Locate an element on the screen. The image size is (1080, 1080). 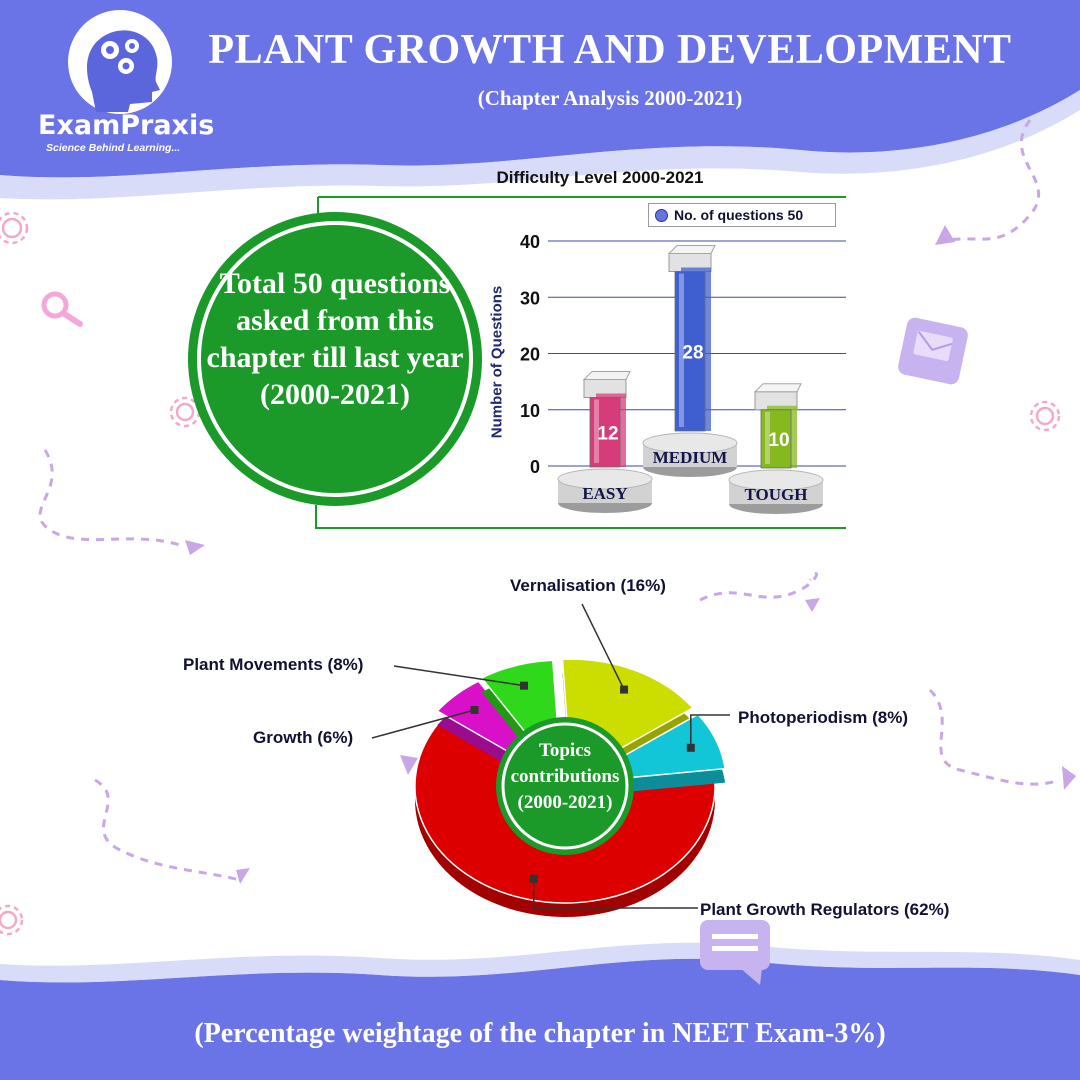
pie-label-photoperiodism: Photoperiodism (8%) is located at coordinates (823, 717).